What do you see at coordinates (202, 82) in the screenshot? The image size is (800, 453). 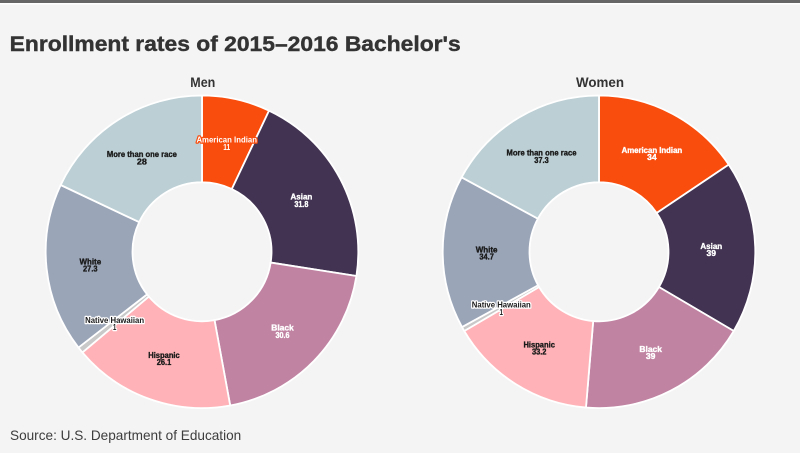 I see `svg-text: Men` at bounding box center [202, 82].